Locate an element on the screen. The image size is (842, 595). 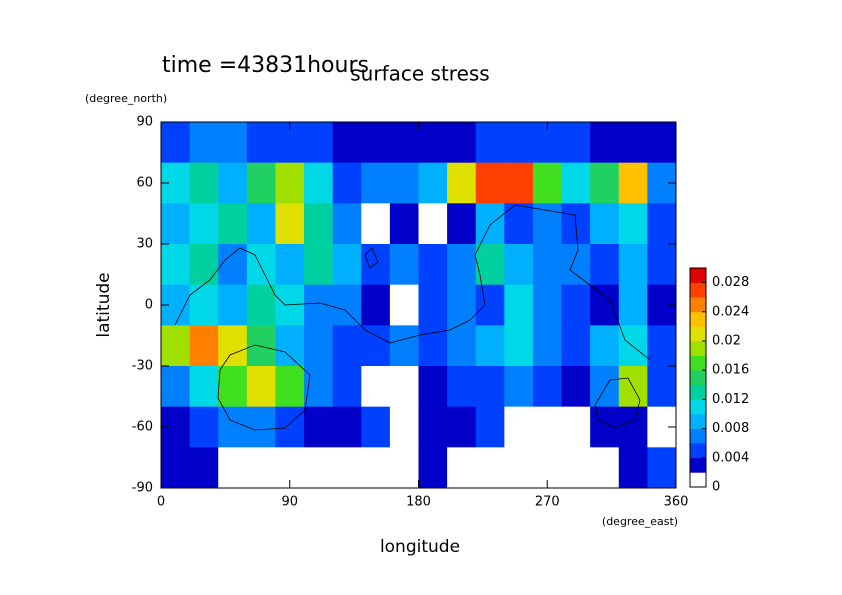
y-tick-label: -60 is located at coordinates (142, 427).